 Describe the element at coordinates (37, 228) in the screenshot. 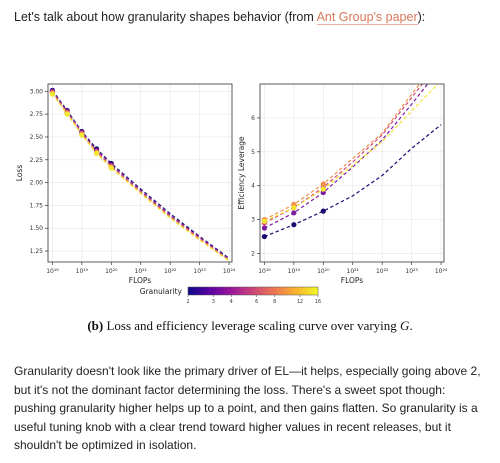

I see `y-tick-label: 1.50` at that location.